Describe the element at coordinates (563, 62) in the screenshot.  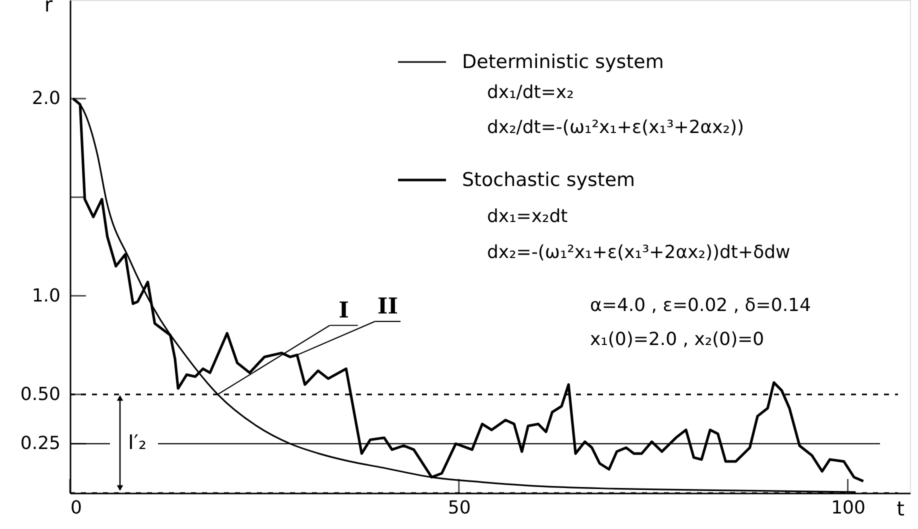
I see `legend-label: Deterministic system` at that location.